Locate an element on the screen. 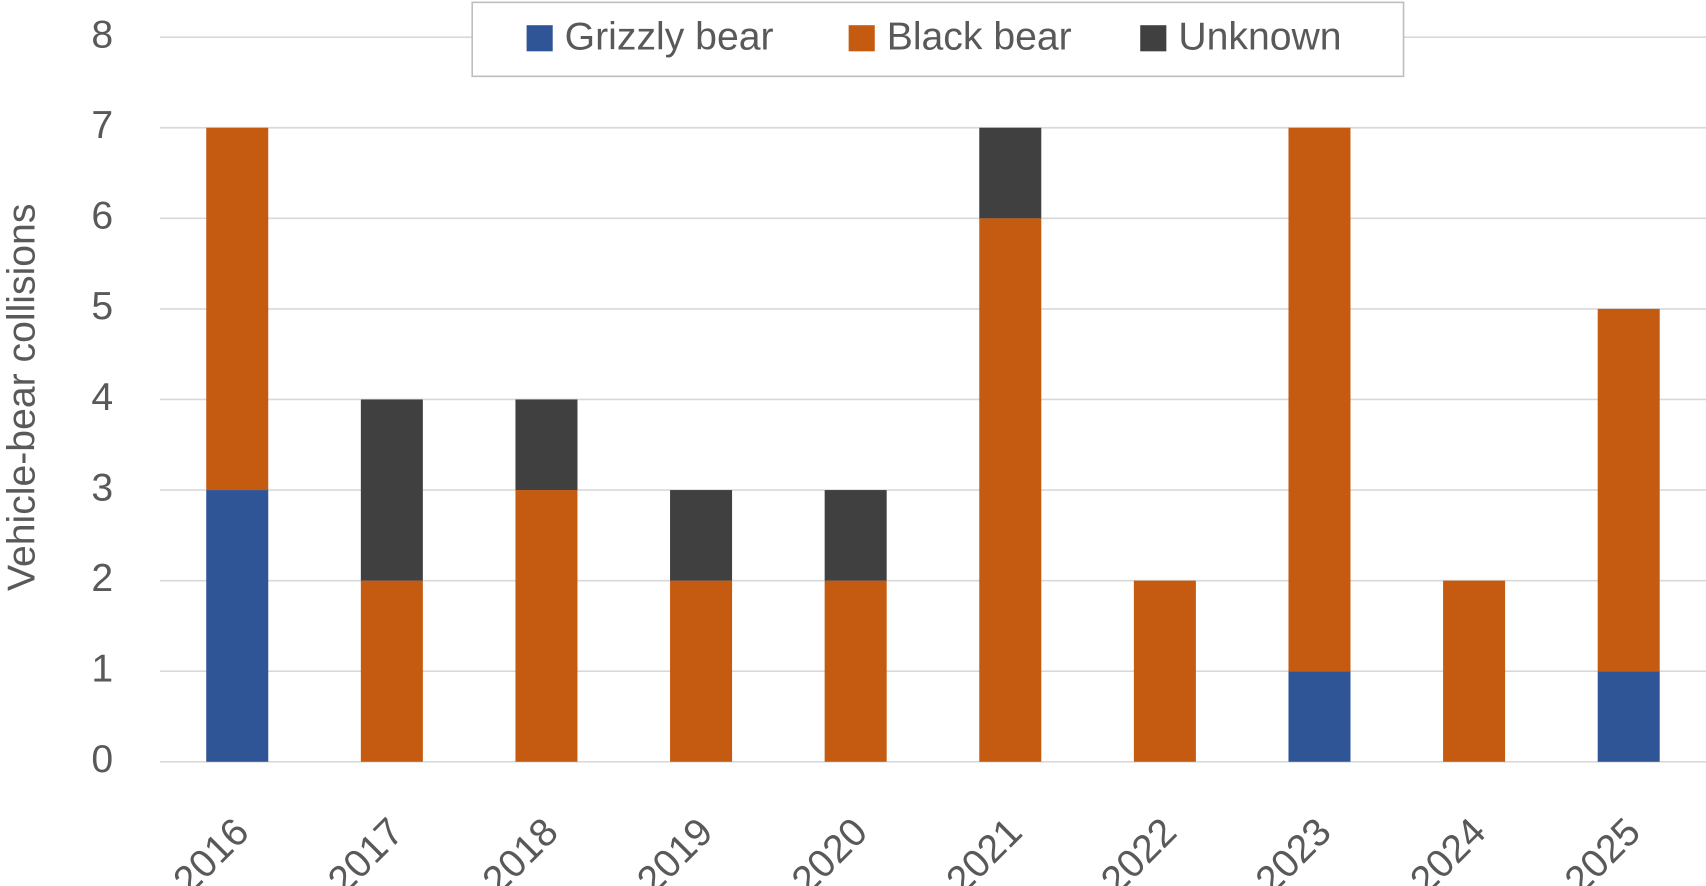 The image size is (1706, 886). legend-label: Black bear is located at coordinates (979, 37).